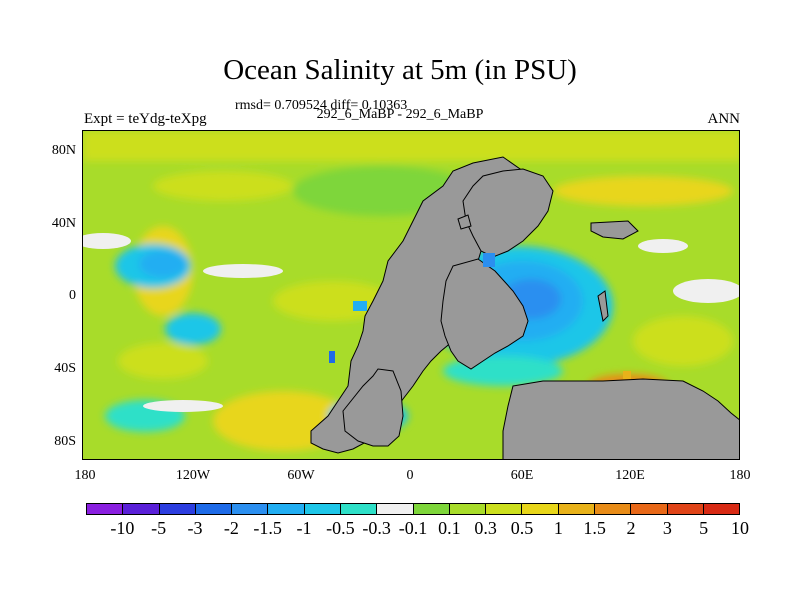  I want to click on colorbar-label: -3, so click(195, 528).